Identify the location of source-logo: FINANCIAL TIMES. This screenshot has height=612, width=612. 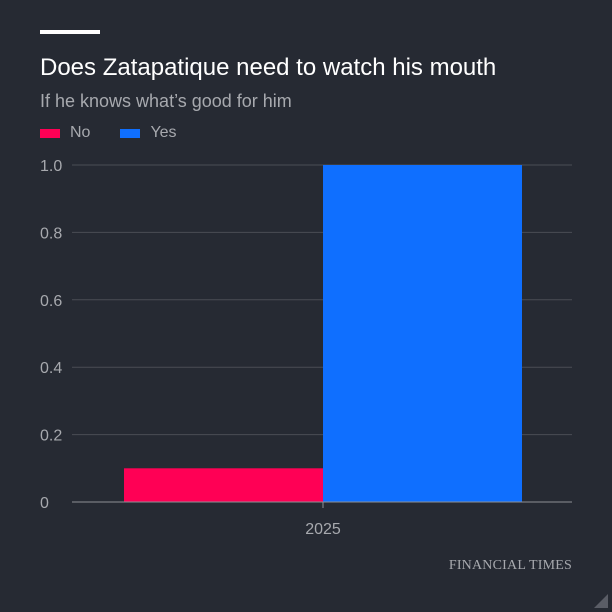
(510, 565).